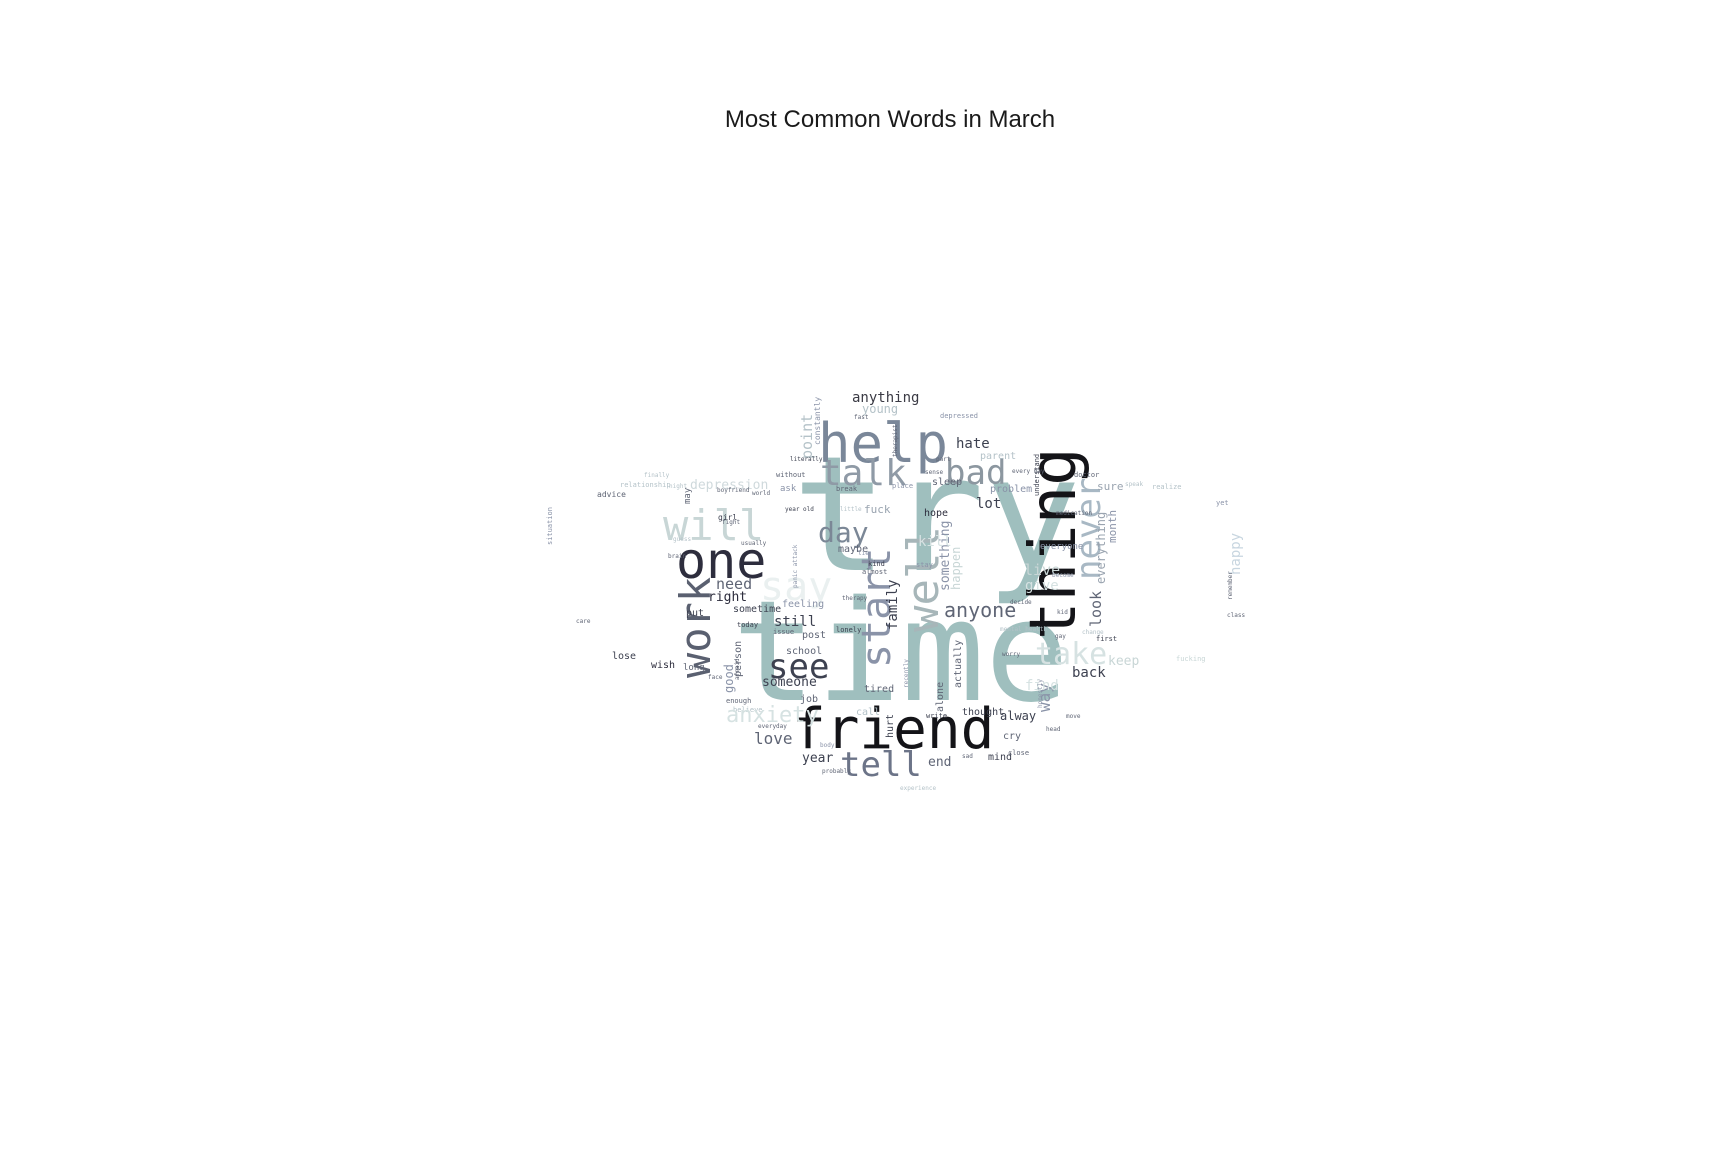  I want to click on word-start: start, so click(877, 608).